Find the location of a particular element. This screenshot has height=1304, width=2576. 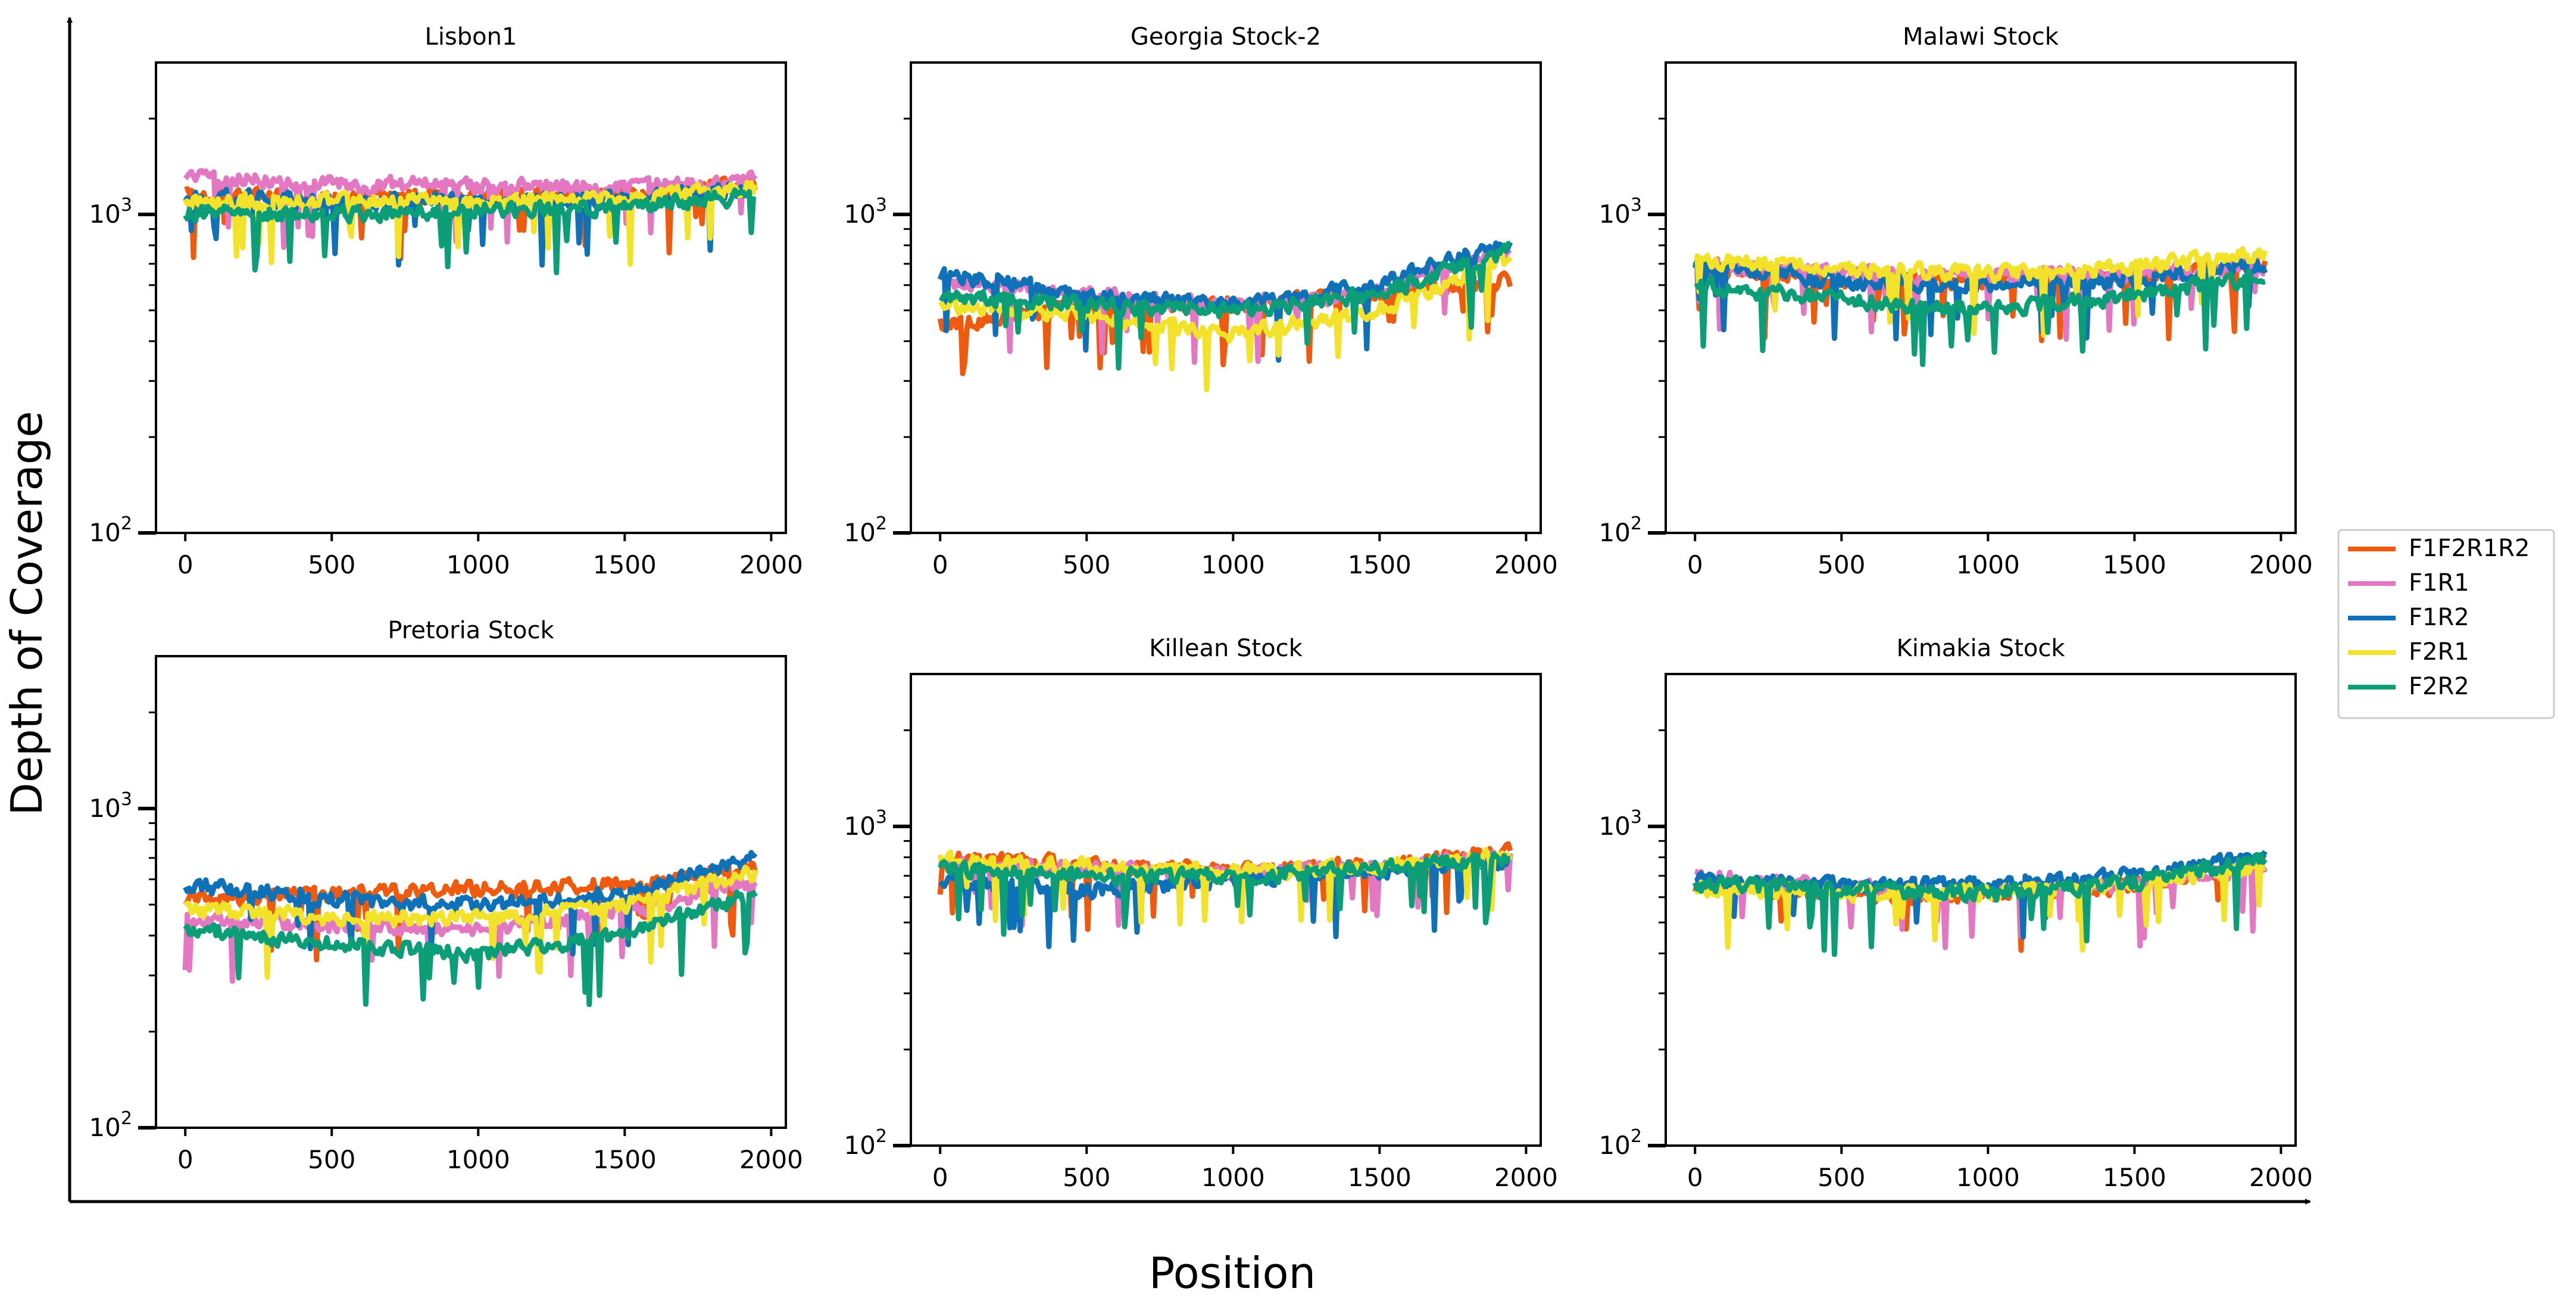

subplot-5: Killean Stock 0 500 1000 1500 2000 10² 10³ is located at coordinates (1200, 914).